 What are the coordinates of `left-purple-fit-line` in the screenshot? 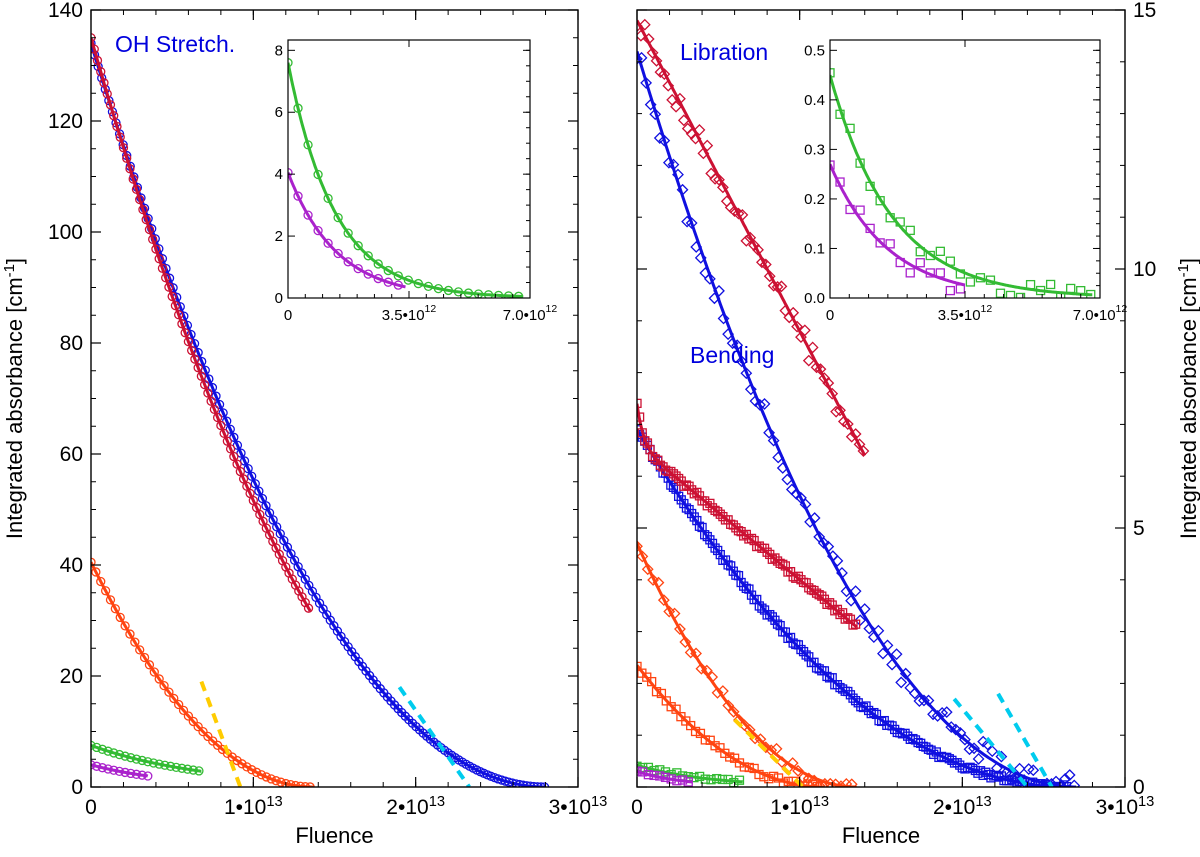 It's located at (120, 770).